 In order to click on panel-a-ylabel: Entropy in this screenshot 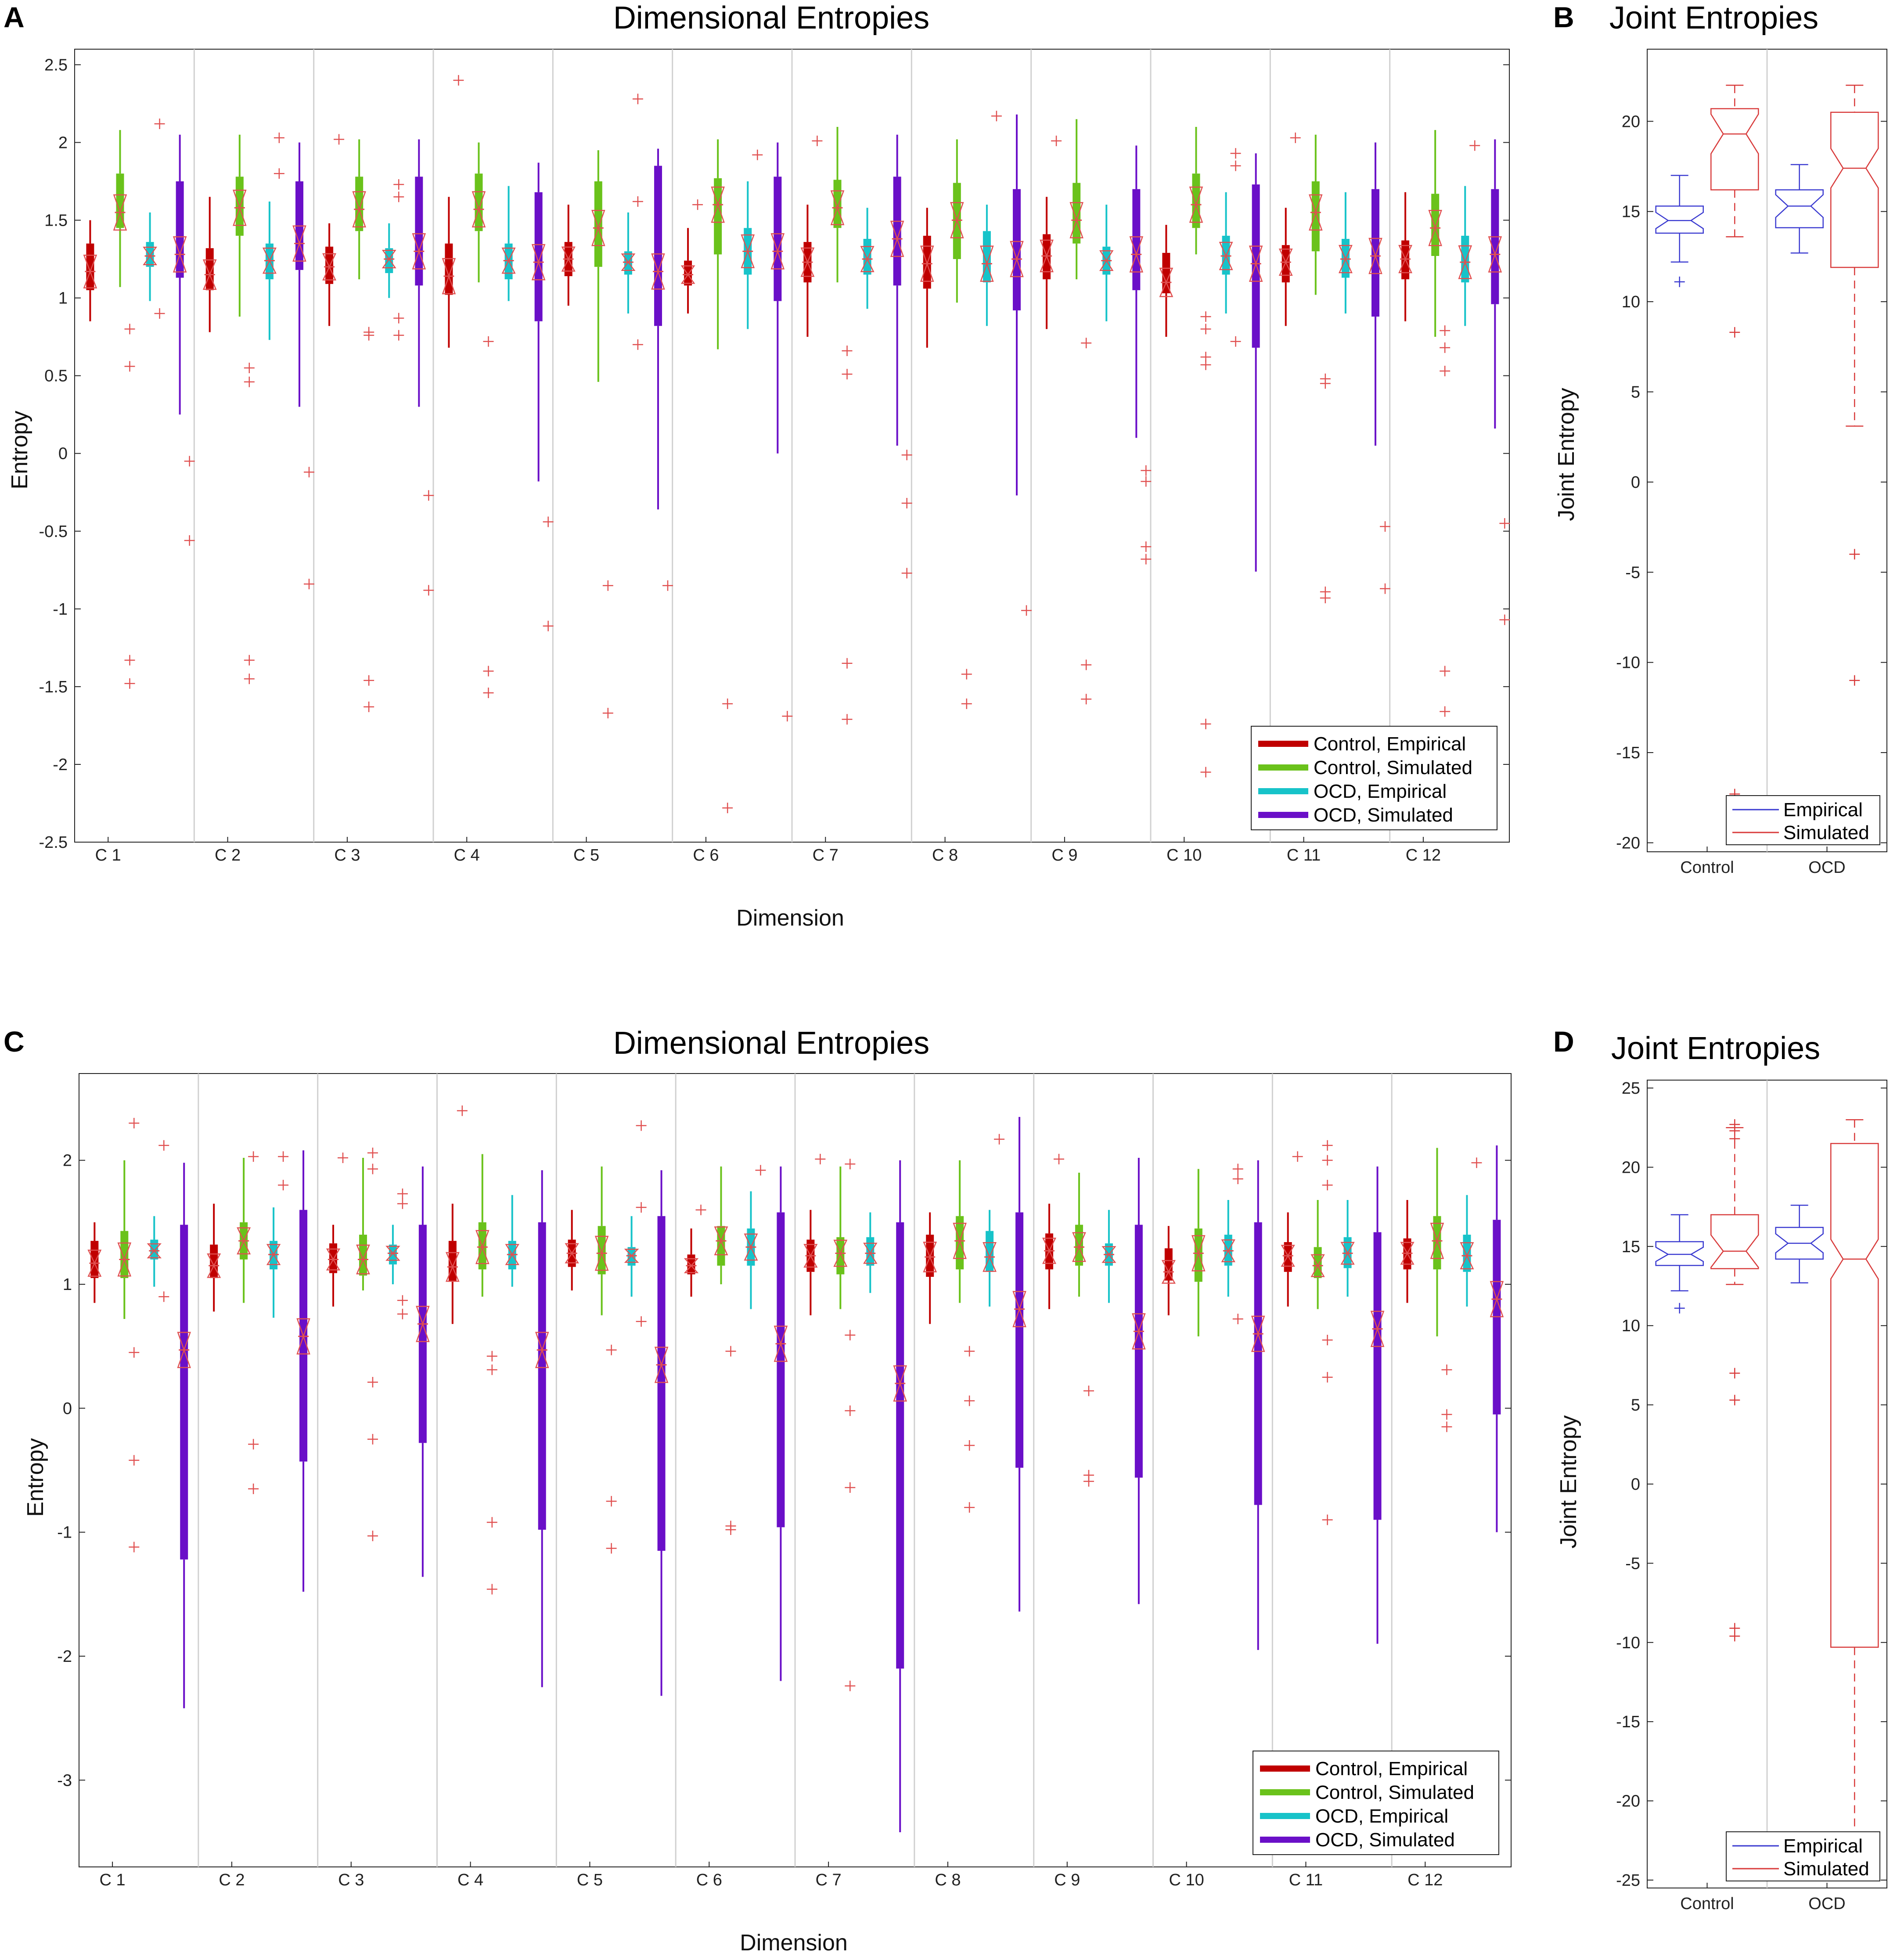, I will do `click(19, 450)`.